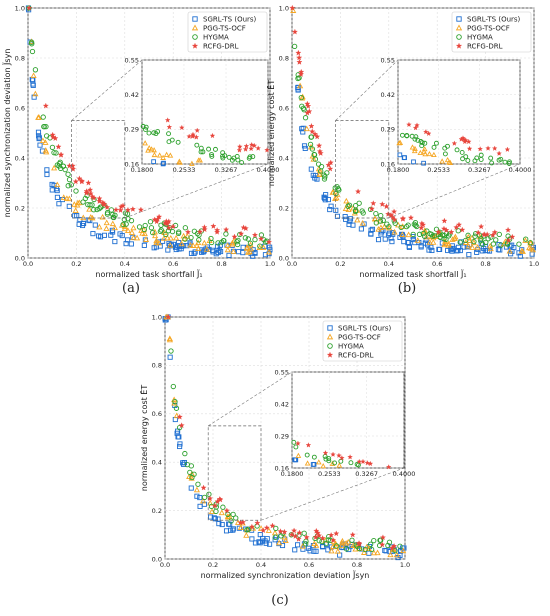 The width and height of the screenshot is (550, 616). Describe the element at coordinates (268, 170) in the screenshot. I see `inset-x-tick-label: 0.4000` at that location.